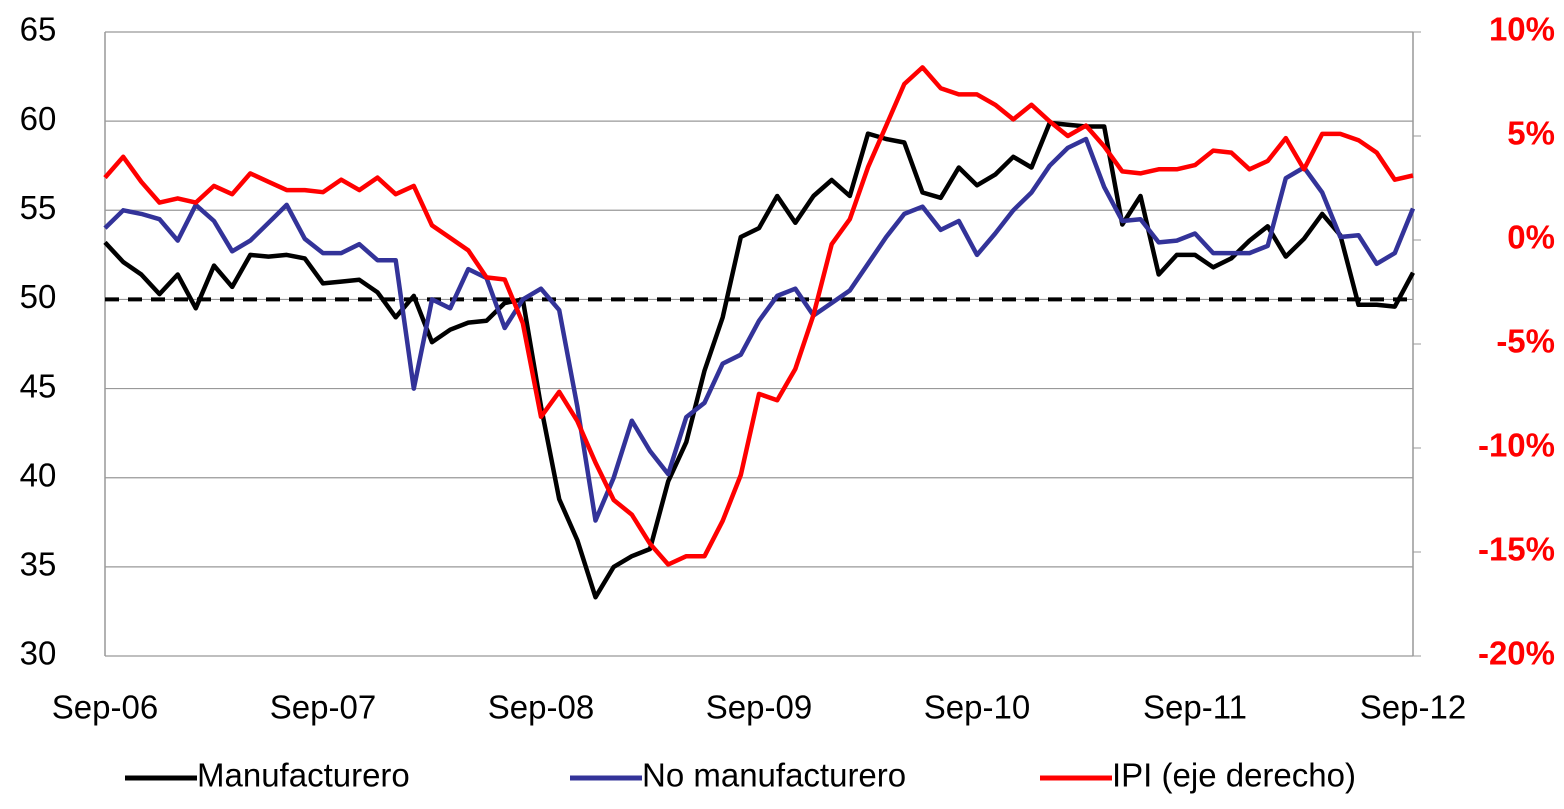 Image resolution: width=1564 pixels, height=809 pixels. I want to click on x-tick-label: Sep-12, so click(1413, 707).